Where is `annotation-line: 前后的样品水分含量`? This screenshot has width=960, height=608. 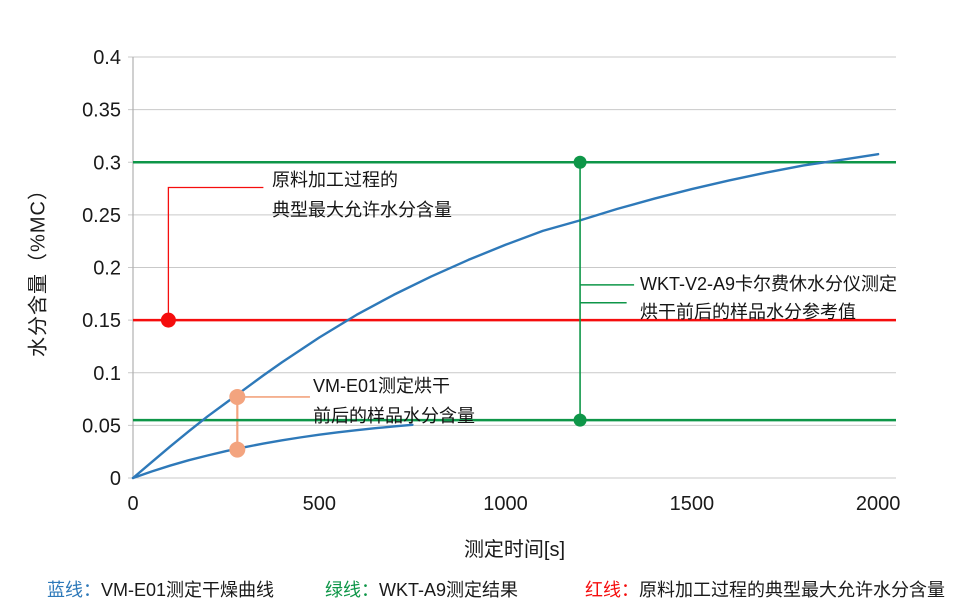
annotation-line: 前后的样品水分含量 is located at coordinates (394, 416).